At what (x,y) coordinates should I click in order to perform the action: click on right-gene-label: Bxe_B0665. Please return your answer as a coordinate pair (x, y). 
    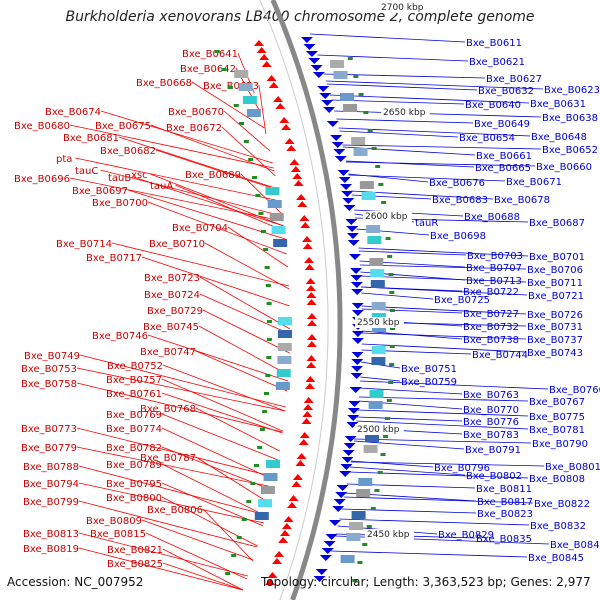
    Looking at the image, I should click on (503, 168).